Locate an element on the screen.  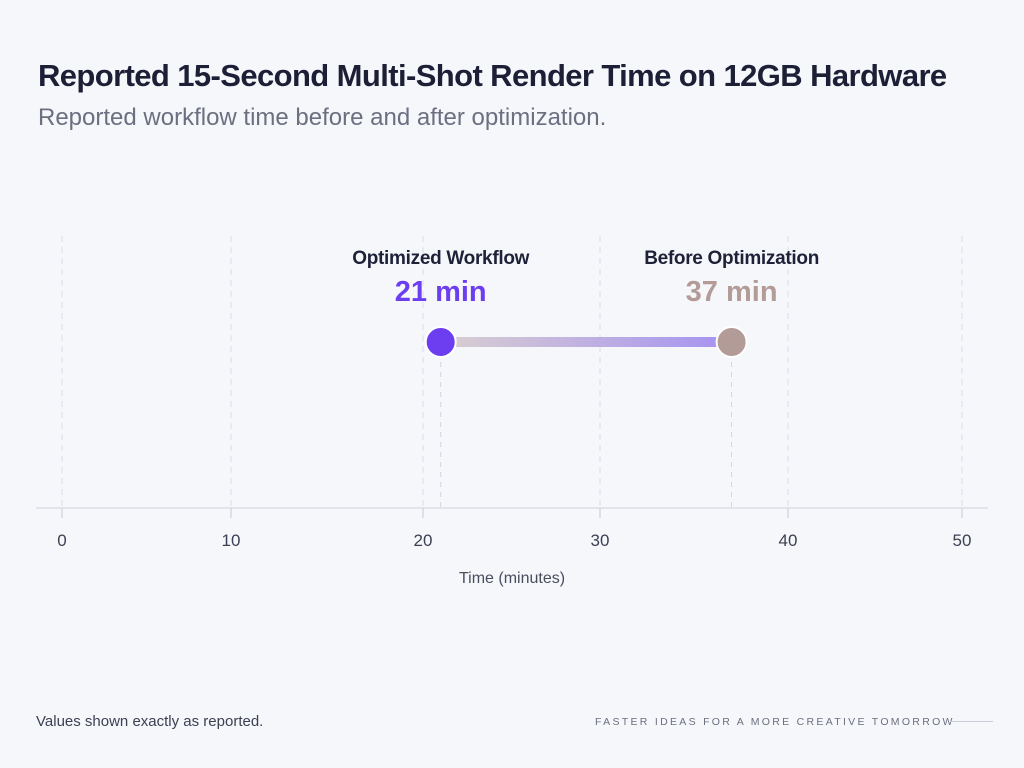
x-axis-label: Time (minutes) is located at coordinates (512, 578).